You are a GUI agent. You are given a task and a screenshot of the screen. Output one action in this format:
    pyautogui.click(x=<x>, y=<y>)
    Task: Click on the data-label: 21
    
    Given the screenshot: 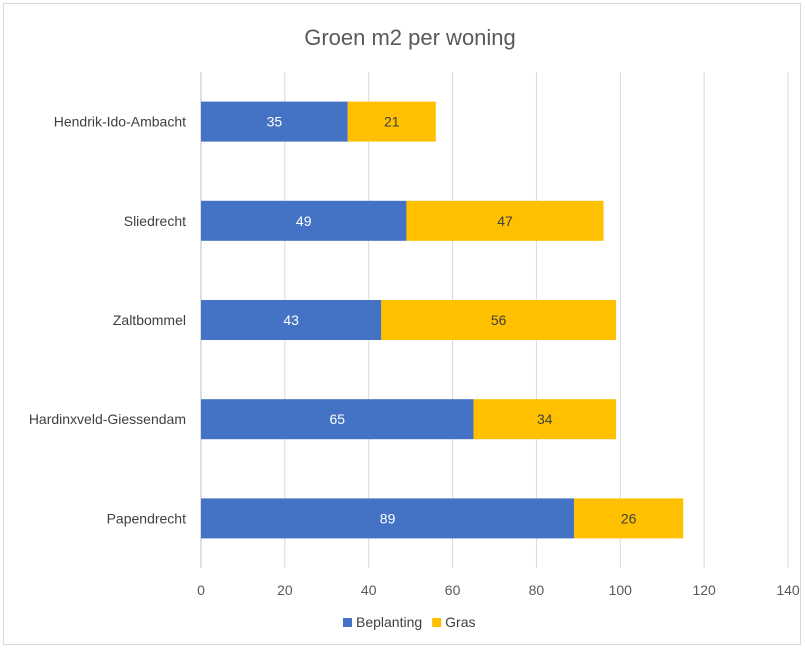 What is the action you would take?
    pyautogui.click(x=392, y=122)
    